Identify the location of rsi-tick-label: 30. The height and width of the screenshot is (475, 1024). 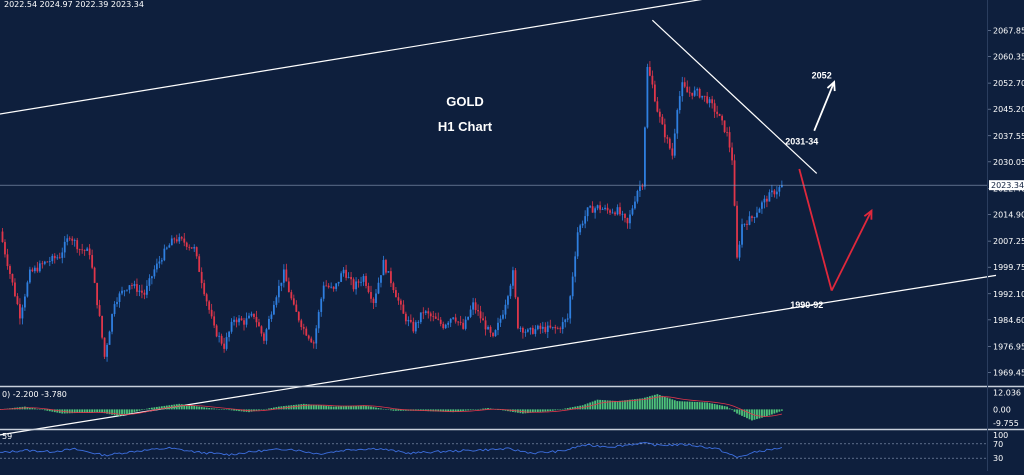
(998, 458).